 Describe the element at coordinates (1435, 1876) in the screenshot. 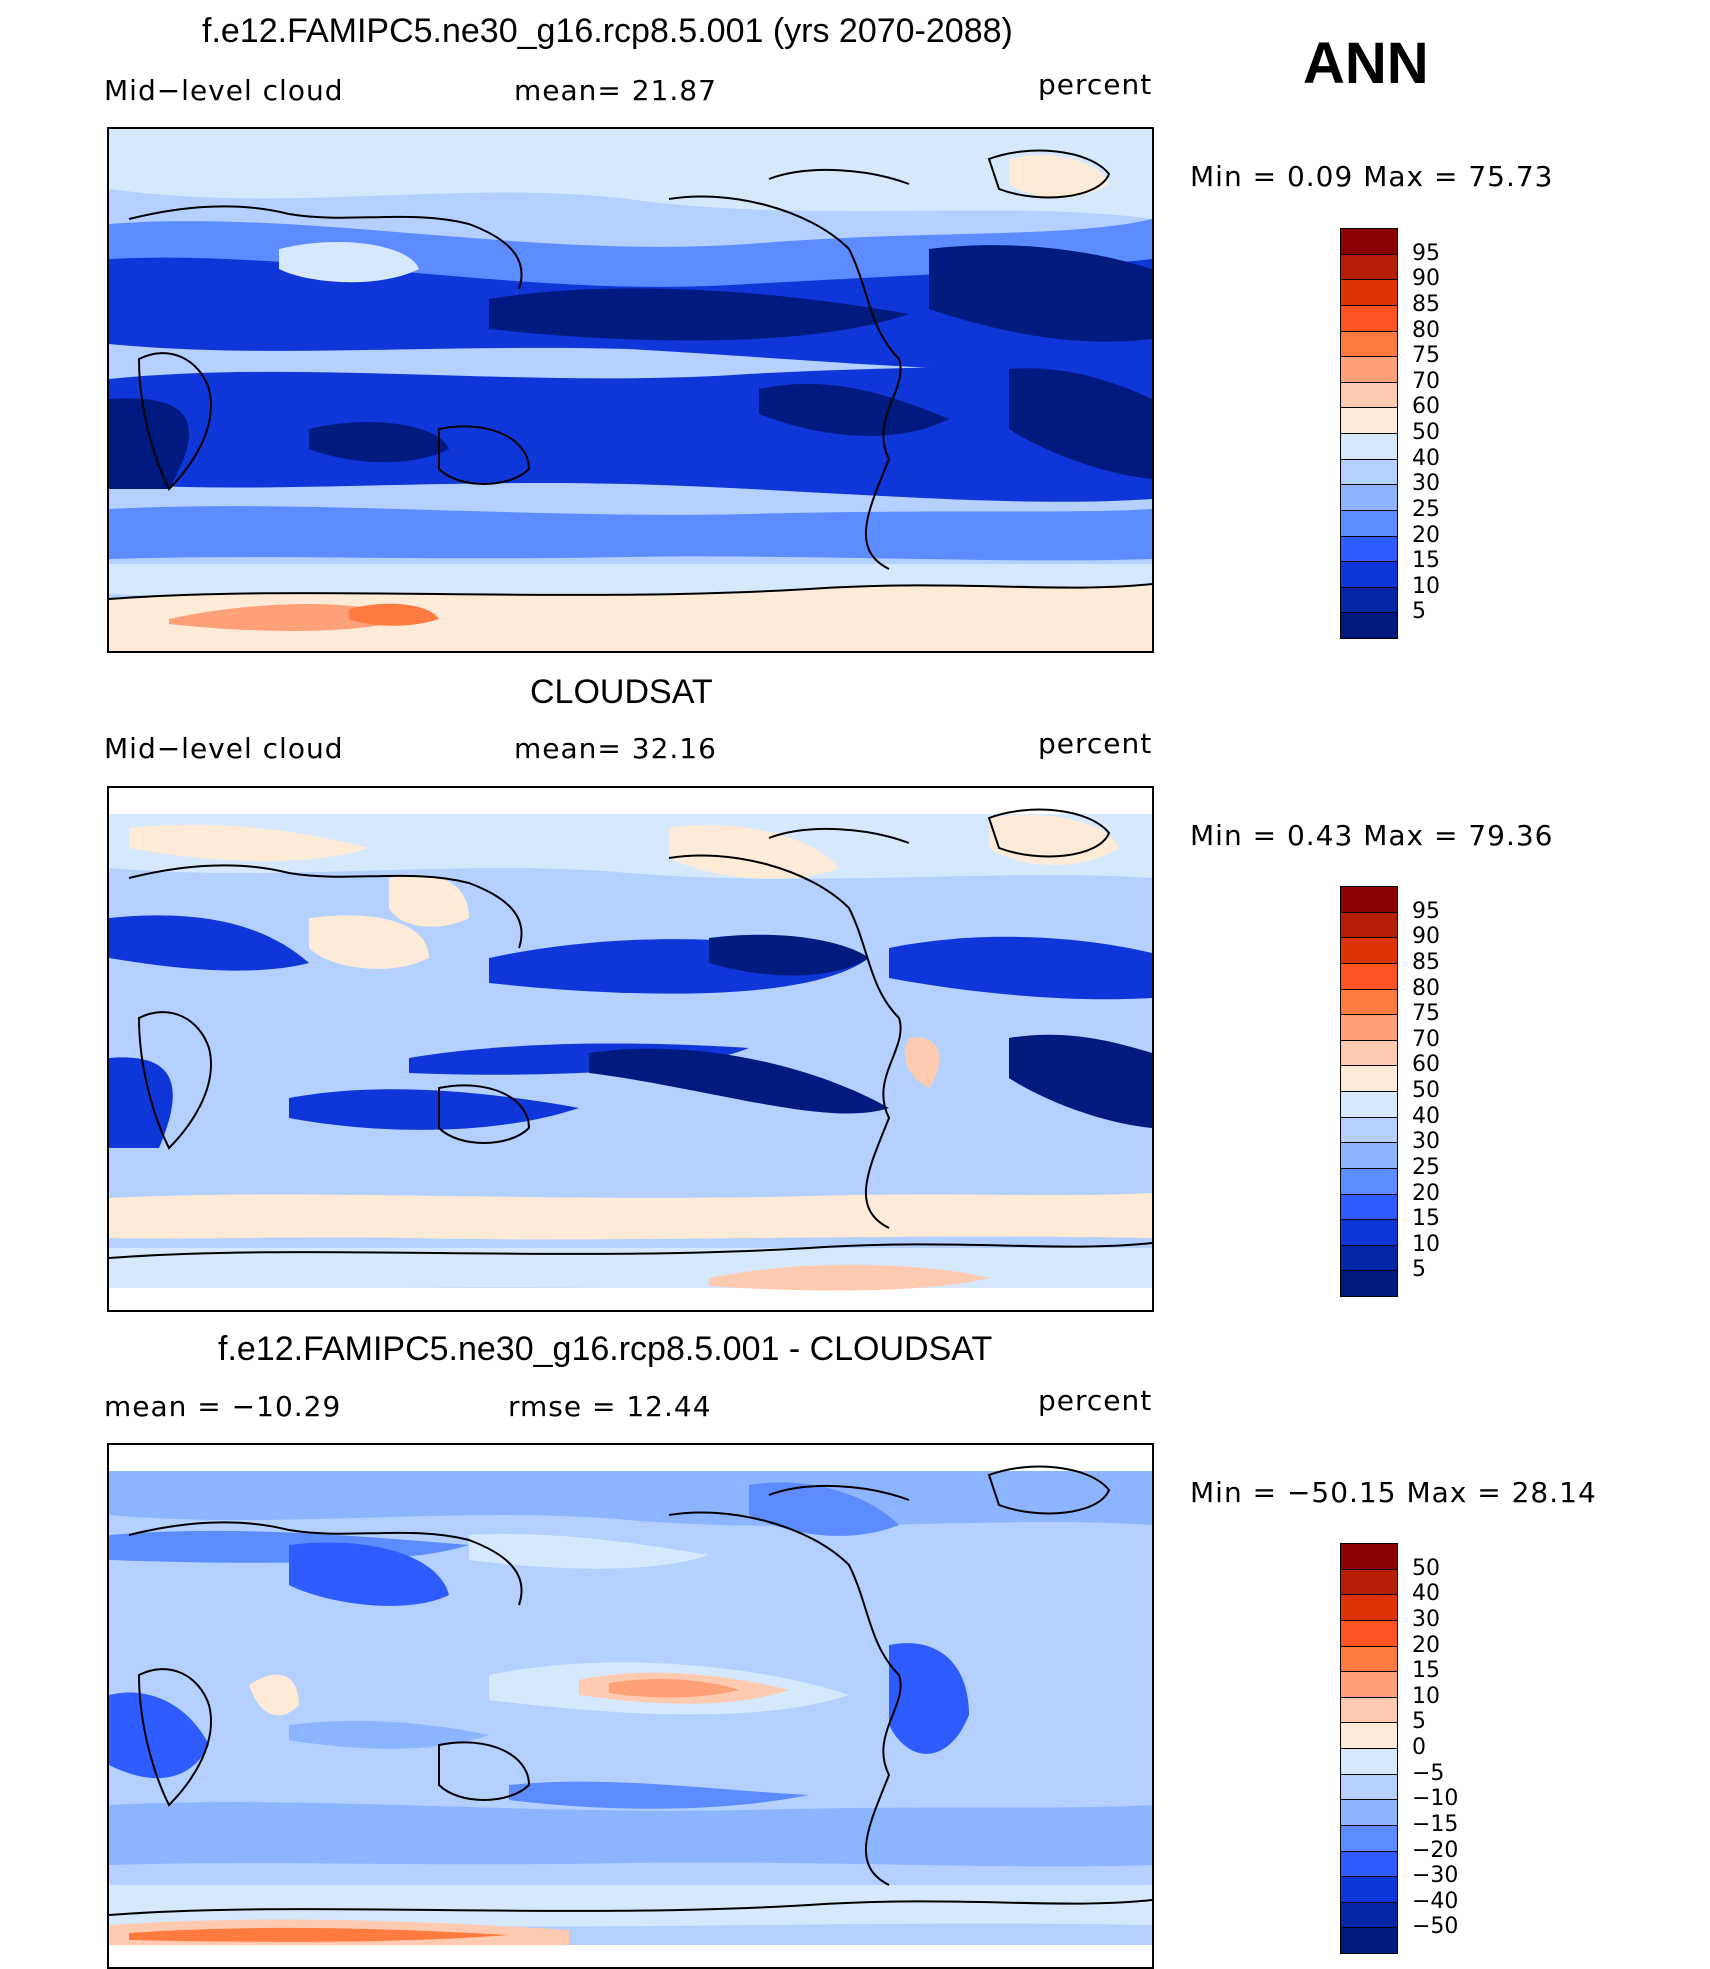

I see `colorbar-tick-label: −30` at that location.